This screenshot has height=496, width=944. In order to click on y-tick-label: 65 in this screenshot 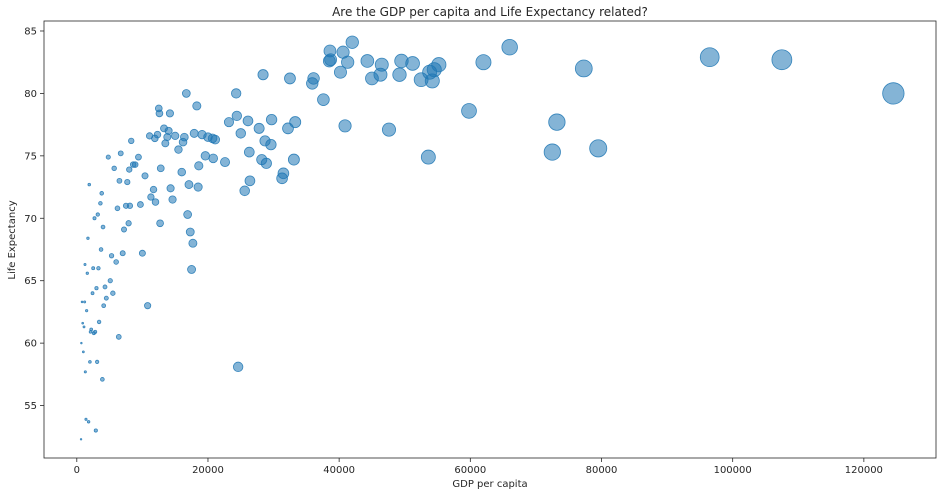, I will do `click(30, 281)`.